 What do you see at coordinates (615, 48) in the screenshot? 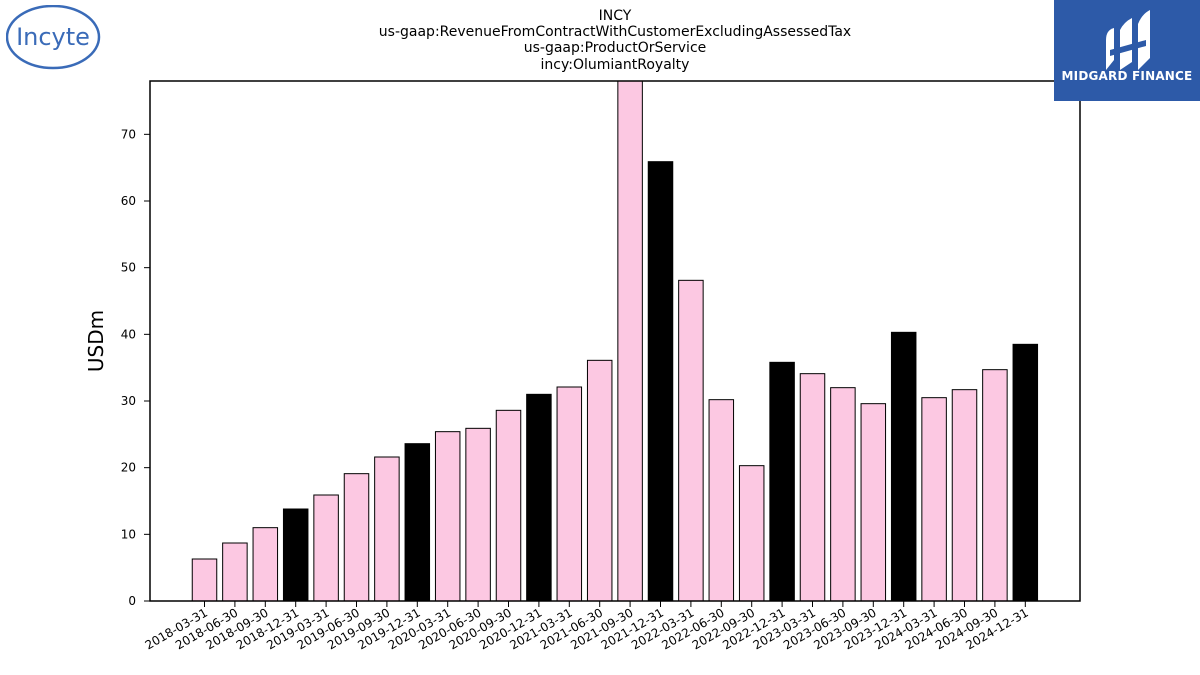
I see `chart-title-axis: us-gaap:ProductOrService` at bounding box center [615, 48].